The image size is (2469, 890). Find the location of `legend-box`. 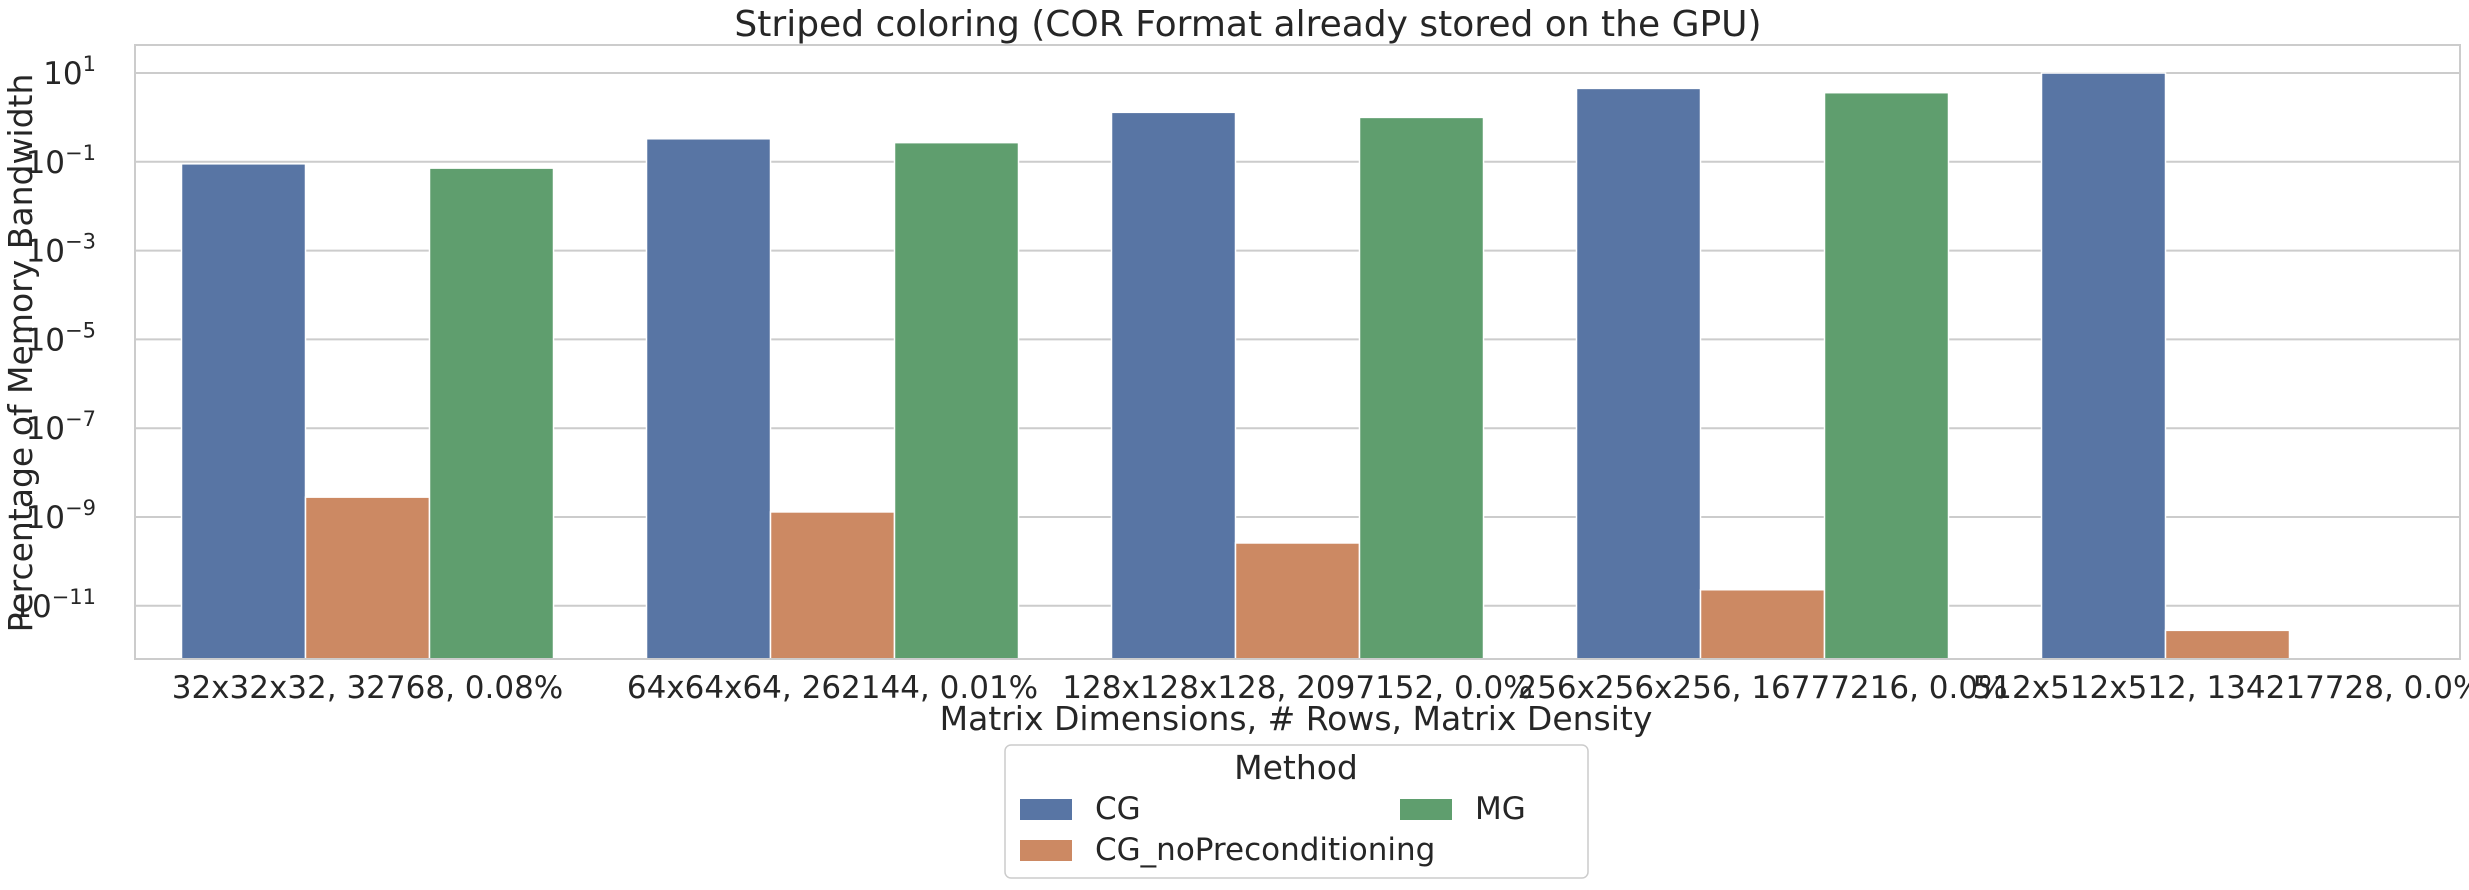

legend-box is located at coordinates (1296, 811).